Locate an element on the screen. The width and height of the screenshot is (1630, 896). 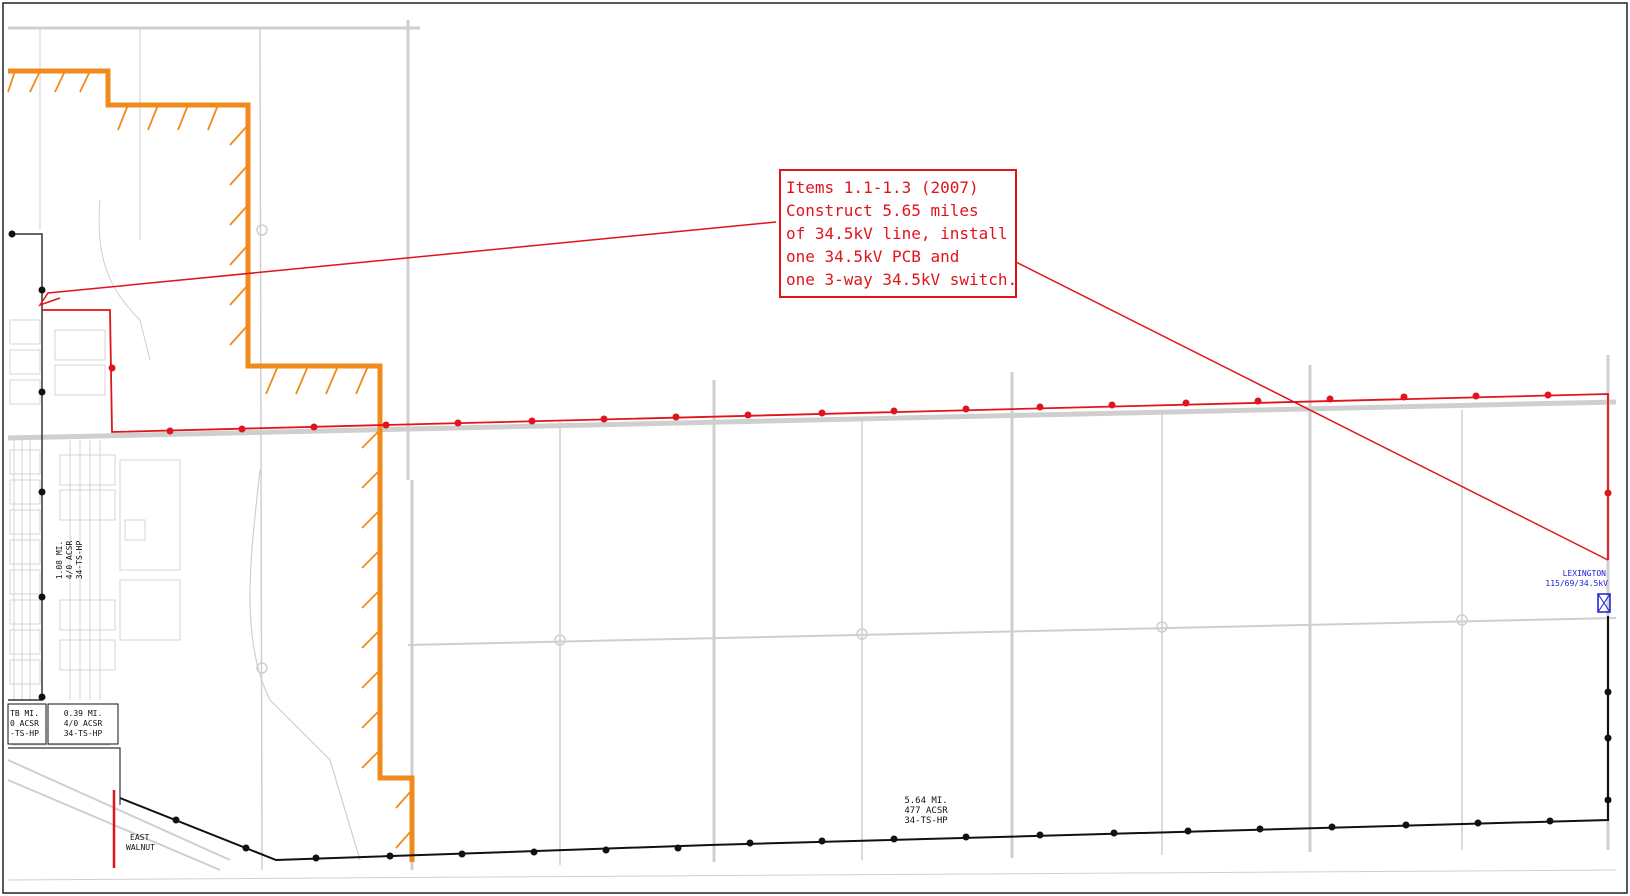
city-blocks is located at coordinates (95, 532).